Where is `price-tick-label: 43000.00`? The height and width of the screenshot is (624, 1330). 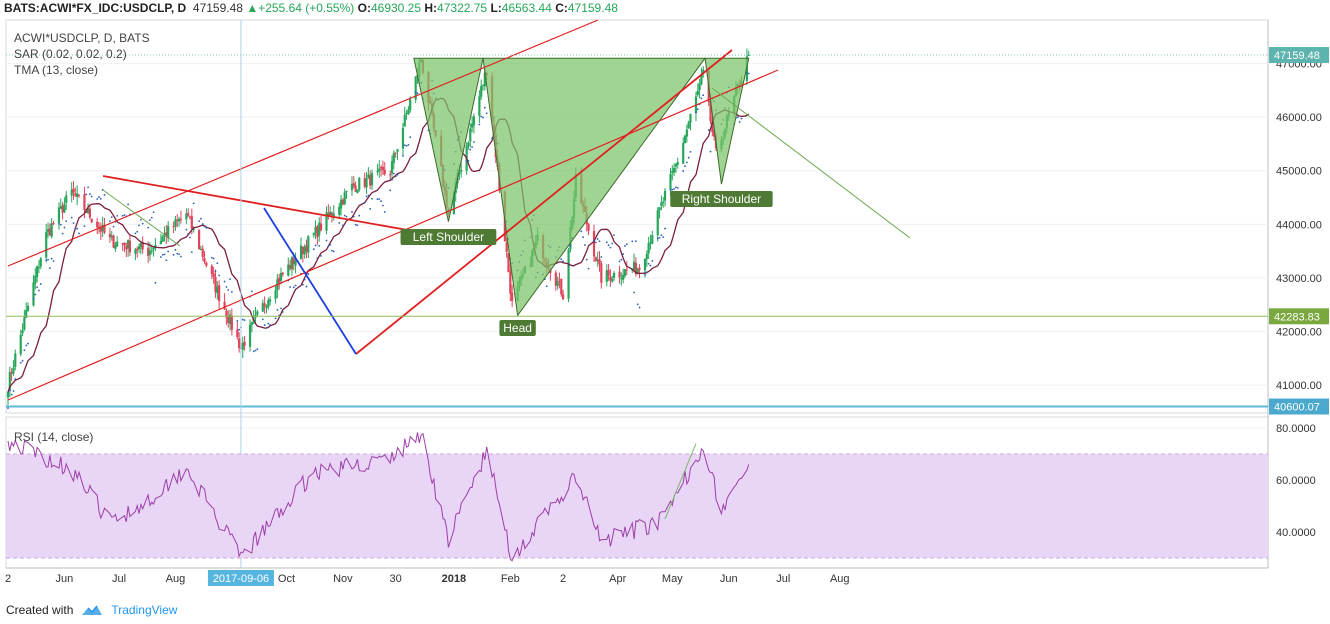
price-tick-label: 43000.00 is located at coordinates (1299, 279).